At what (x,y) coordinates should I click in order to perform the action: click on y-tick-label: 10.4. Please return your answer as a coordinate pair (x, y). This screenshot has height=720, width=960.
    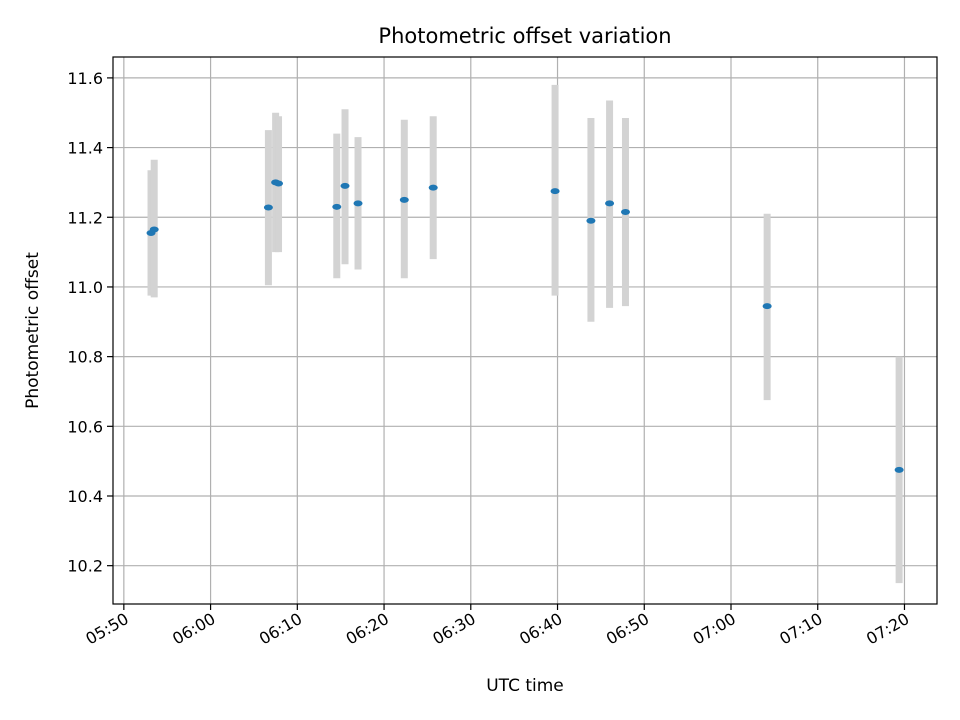
    Looking at the image, I should click on (85, 496).